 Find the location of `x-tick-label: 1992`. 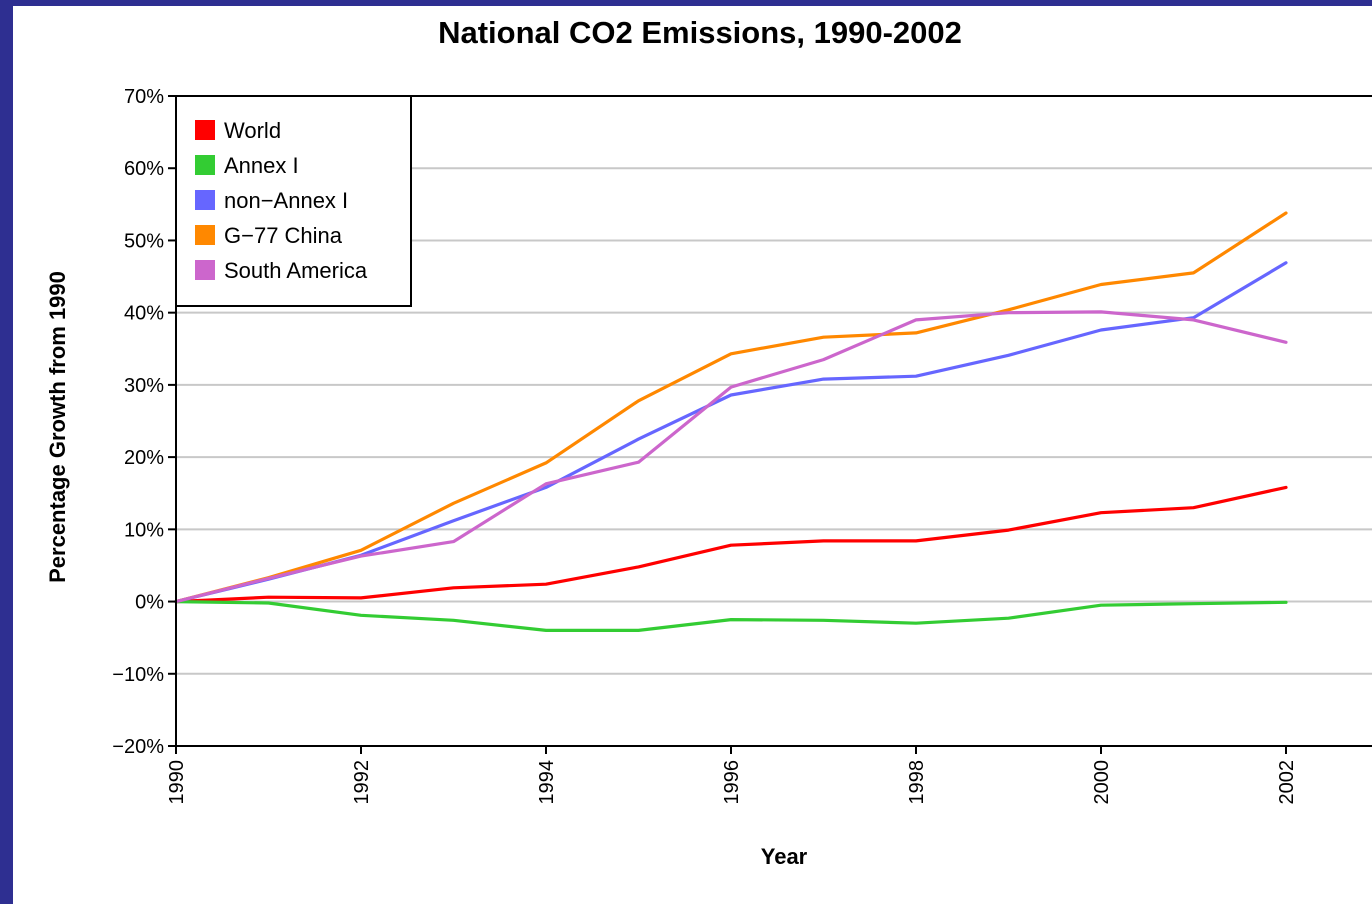

x-tick-label: 1992 is located at coordinates (362, 782).